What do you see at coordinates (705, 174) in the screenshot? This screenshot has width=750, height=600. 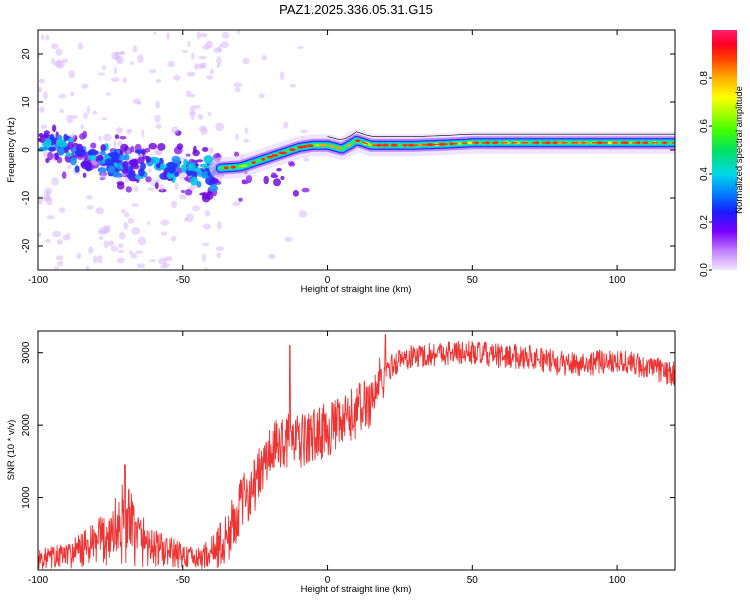 I see `colorbar-ticks: 0.0 0.2 0.4 0.6 0.8` at bounding box center [705, 174].